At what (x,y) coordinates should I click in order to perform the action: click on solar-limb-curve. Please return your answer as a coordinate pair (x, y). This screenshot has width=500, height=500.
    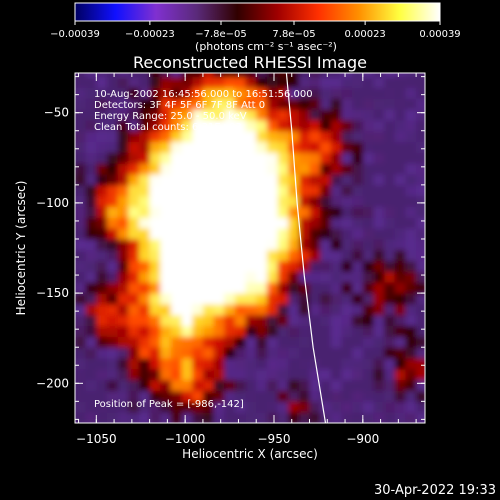
    Looking at the image, I should click on (306, 248).